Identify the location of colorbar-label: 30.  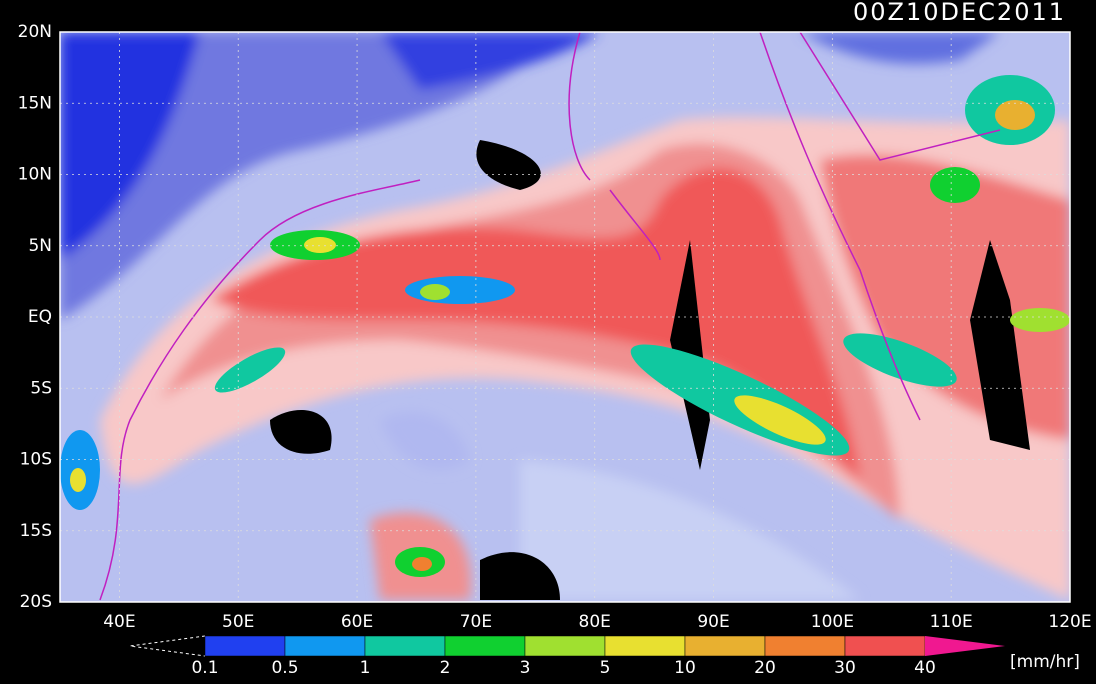
(845, 668).